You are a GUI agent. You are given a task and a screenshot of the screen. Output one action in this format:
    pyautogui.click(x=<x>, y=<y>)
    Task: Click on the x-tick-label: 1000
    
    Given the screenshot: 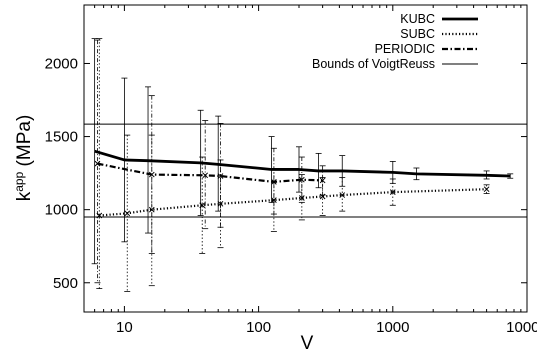 What is the action you would take?
    pyautogui.click(x=392, y=327)
    